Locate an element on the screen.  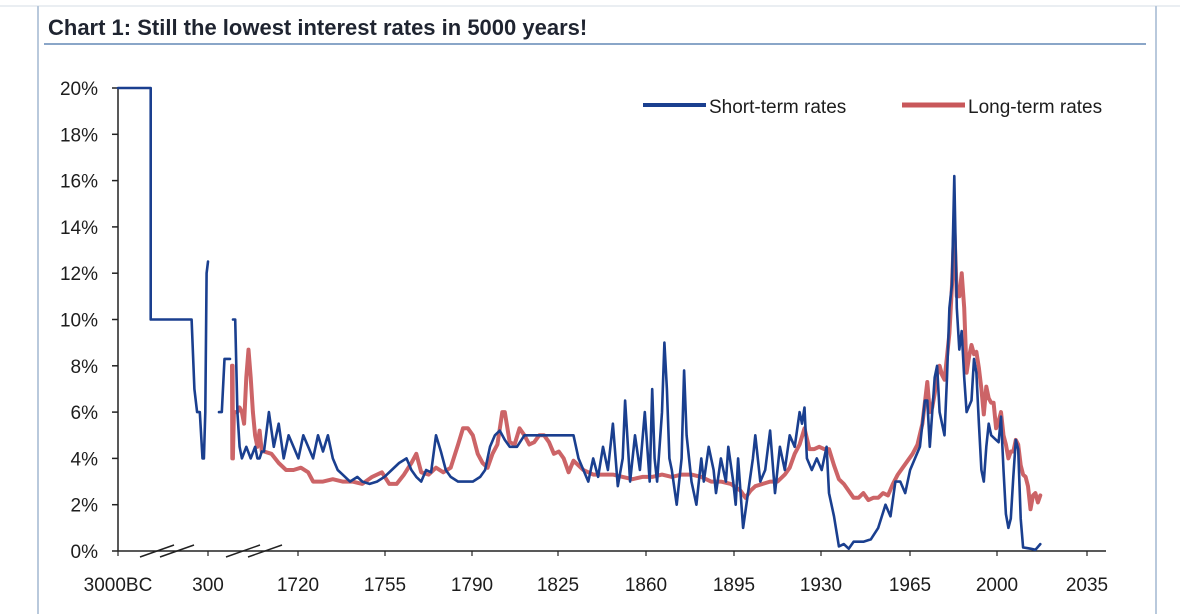
y-tick-label: 8% is located at coordinates (85, 367).